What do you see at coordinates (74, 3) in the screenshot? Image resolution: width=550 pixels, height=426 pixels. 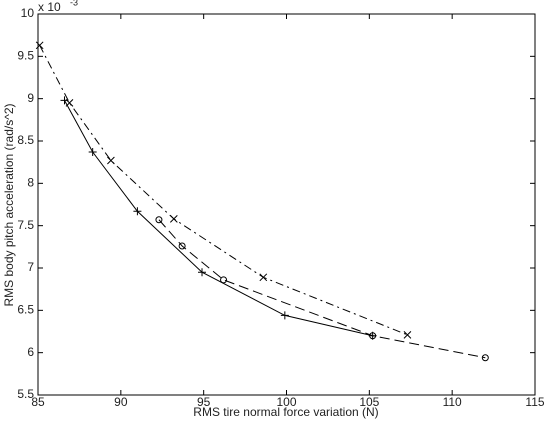 I see `y-scale-exponent: -3` at bounding box center [74, 3].